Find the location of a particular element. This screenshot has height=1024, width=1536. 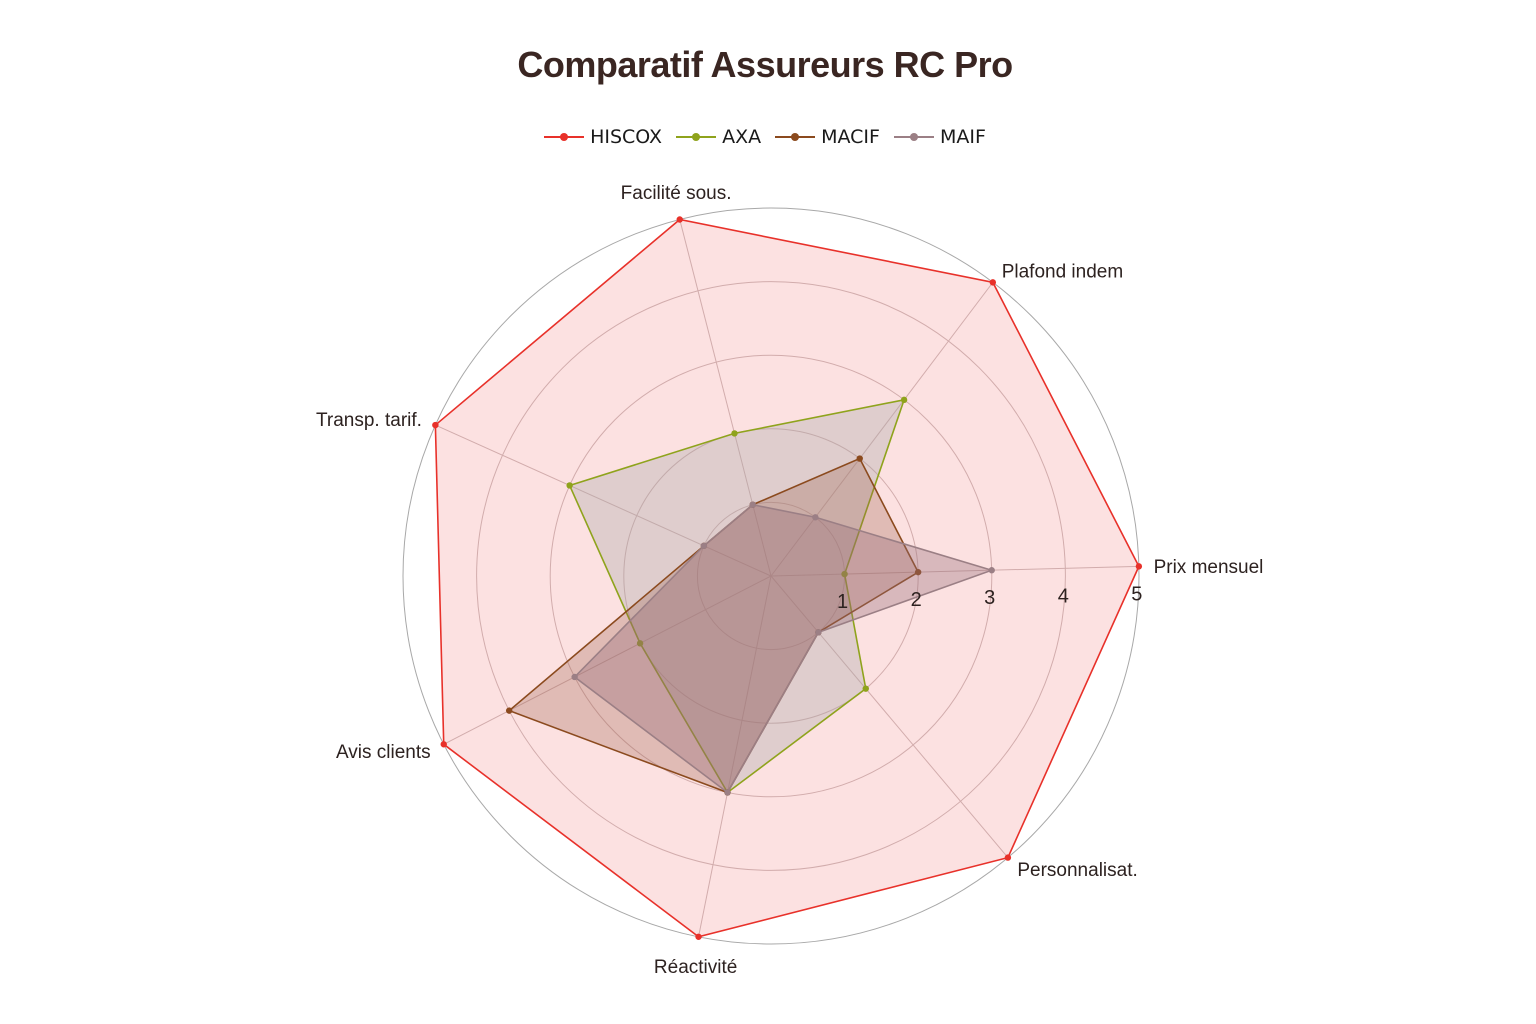

axis-label: Facilité sous. is located at coordinates (676, 193).